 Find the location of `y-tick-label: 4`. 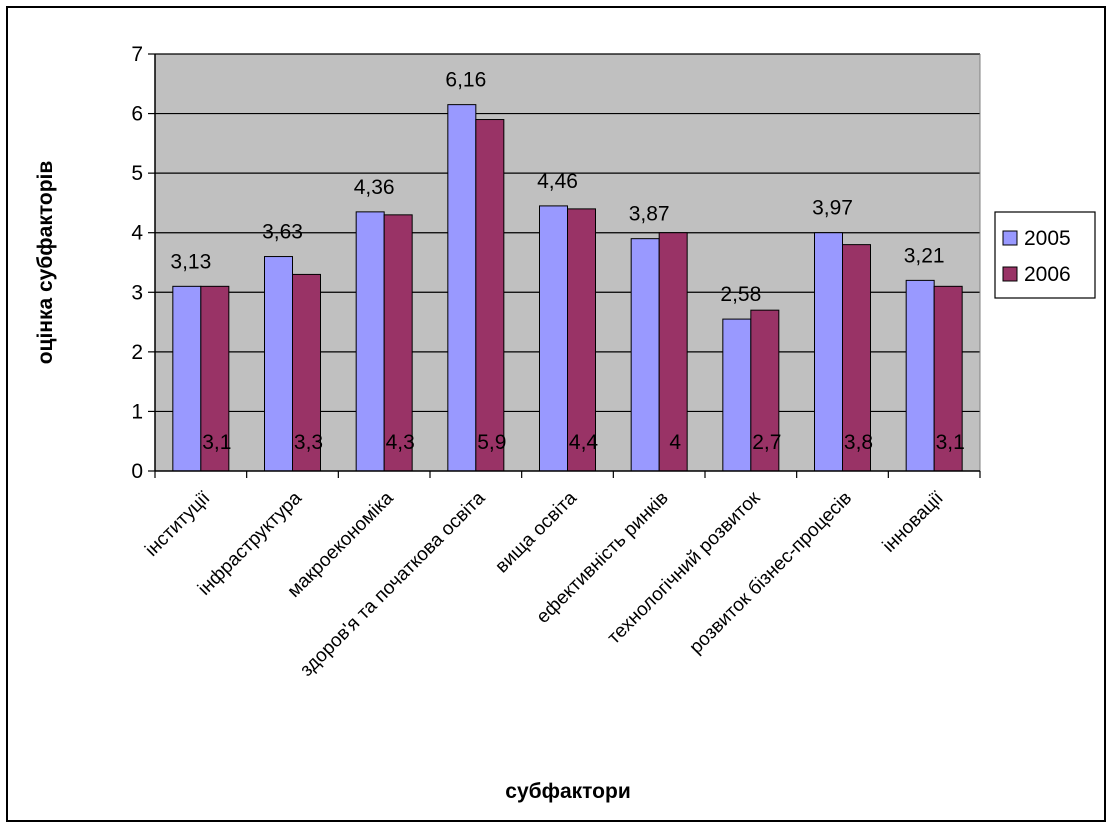

y-tick-label: 4 is located at coordinates (137, 233).